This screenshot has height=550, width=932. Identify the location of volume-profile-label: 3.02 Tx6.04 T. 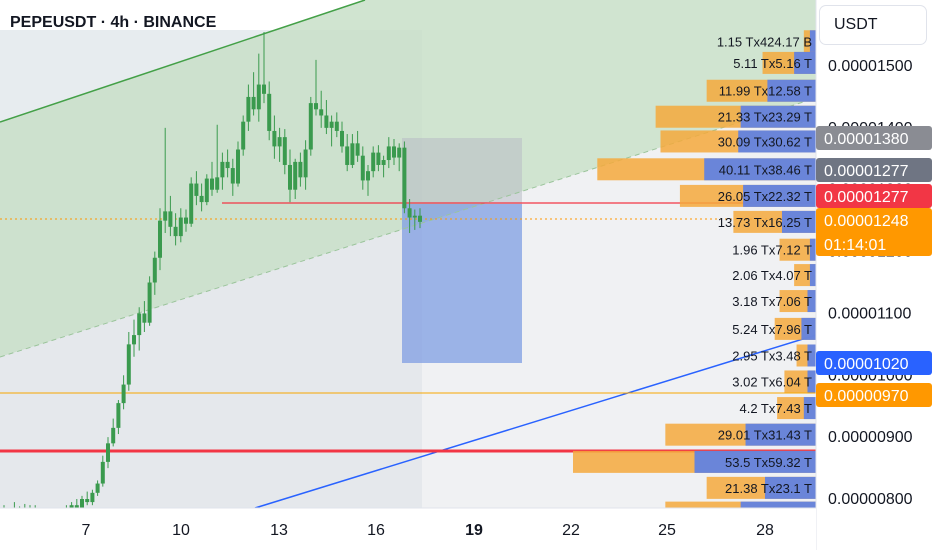
(772, 381).